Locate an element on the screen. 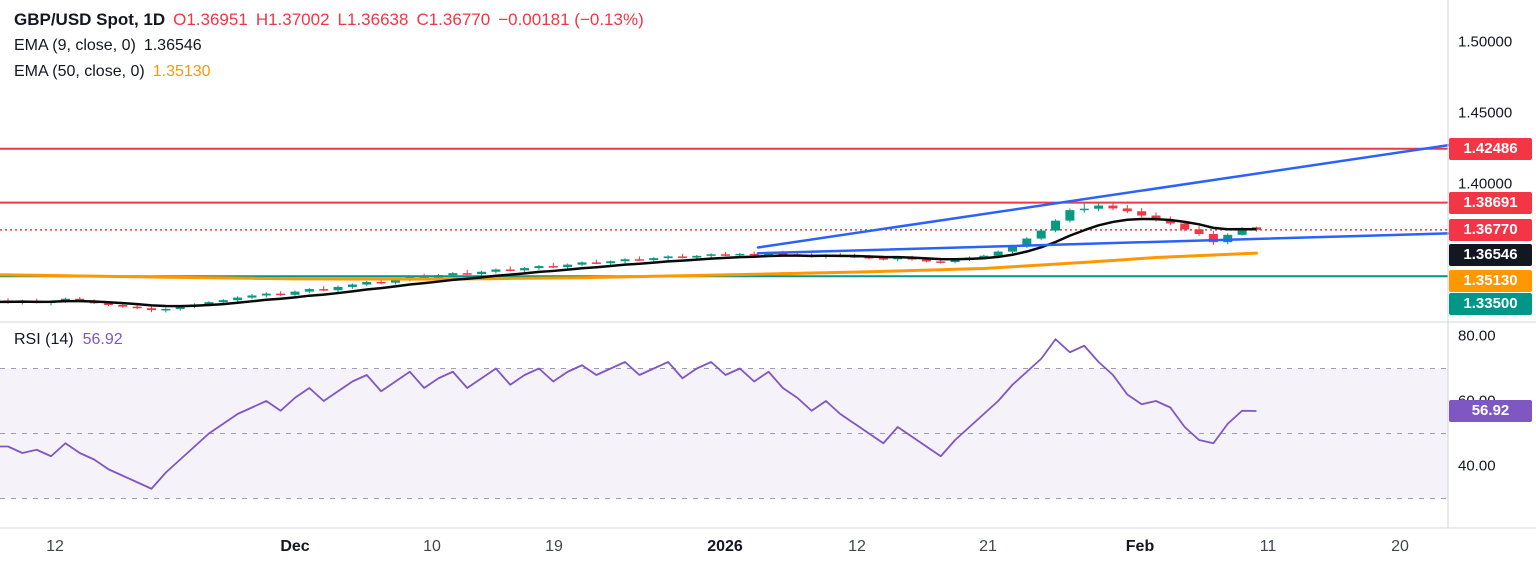  ohlc-high: H1.37002 is located at coordinates (292, 19).